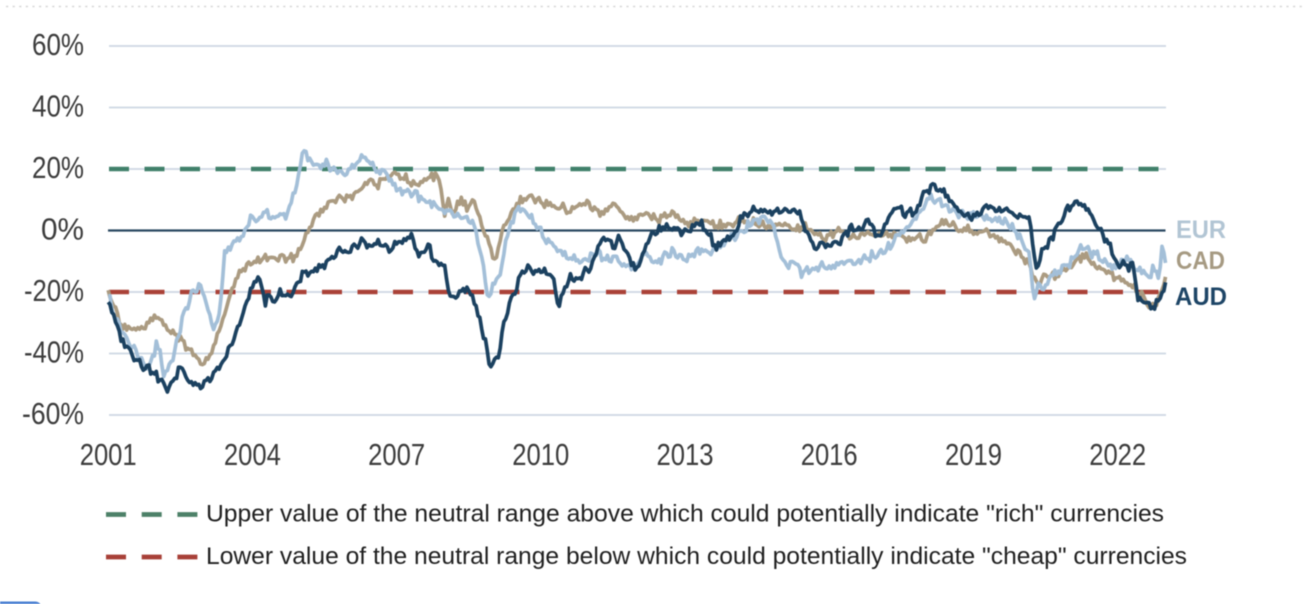  I want to click on svg-text: 2010, so click(540, 454).